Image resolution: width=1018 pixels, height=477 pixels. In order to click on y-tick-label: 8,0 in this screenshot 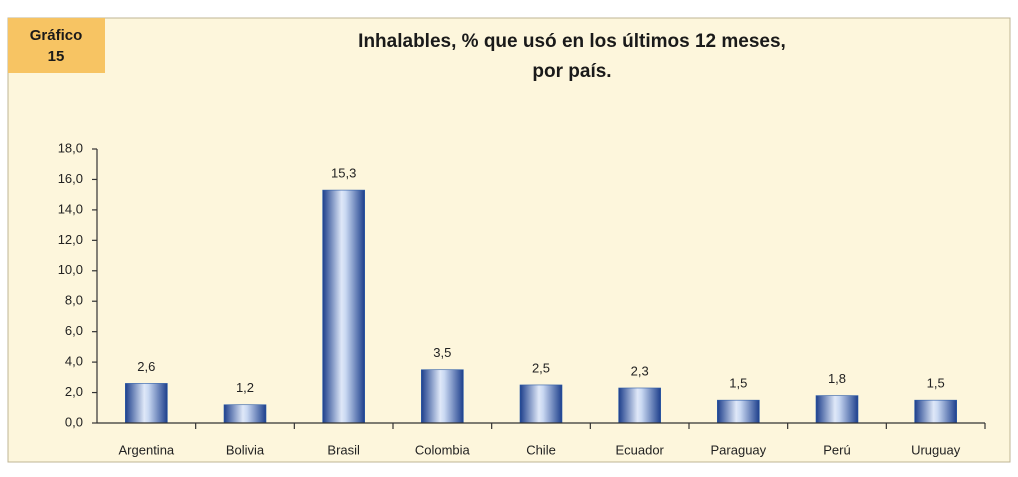, I will do `click(74, 300)`.